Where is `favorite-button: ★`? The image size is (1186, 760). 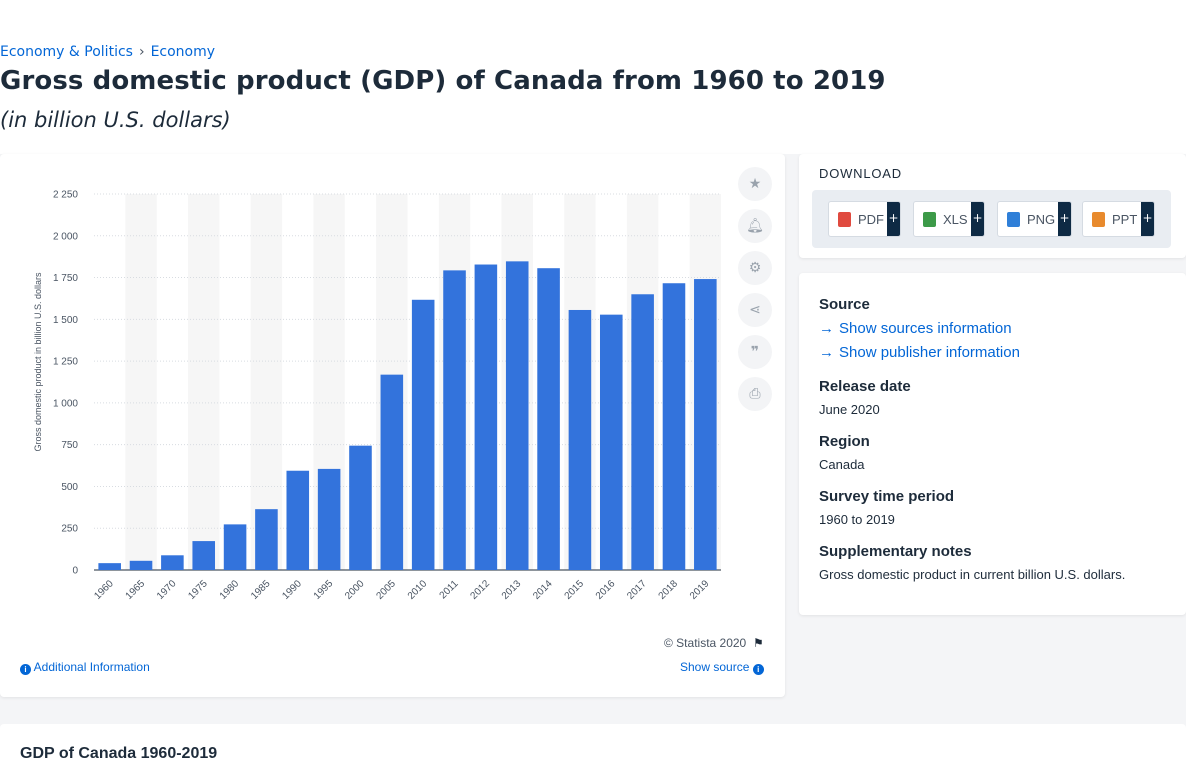
favorite-button: ★ is located at coordinates (755, 184).